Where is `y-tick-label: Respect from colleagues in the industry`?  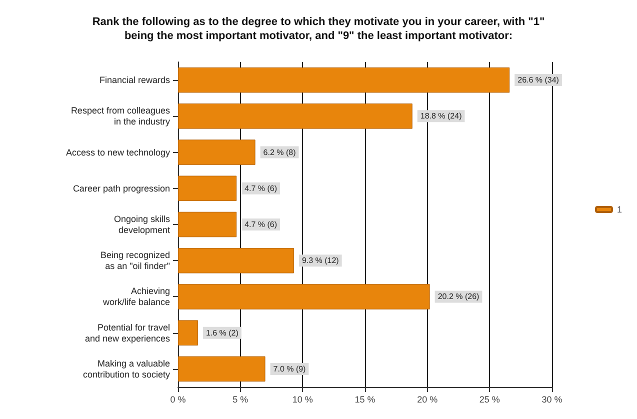 y-tick-label: Respect from colleagues in the industry is located at coordinates (120, 116).